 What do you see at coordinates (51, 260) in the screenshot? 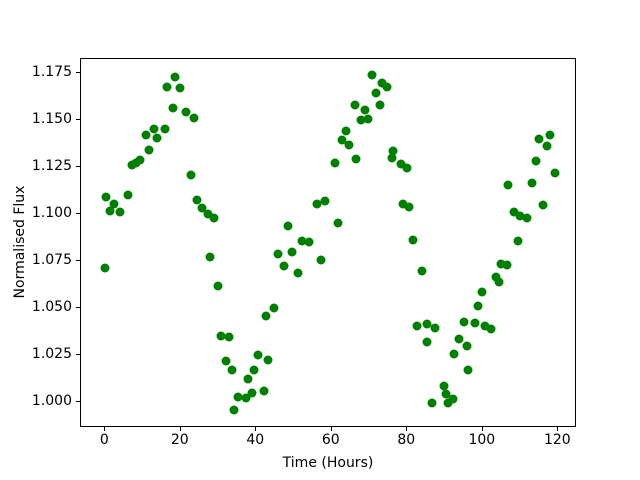
I see `y-tick-label: 1.075` at bounding box center [51, 260].